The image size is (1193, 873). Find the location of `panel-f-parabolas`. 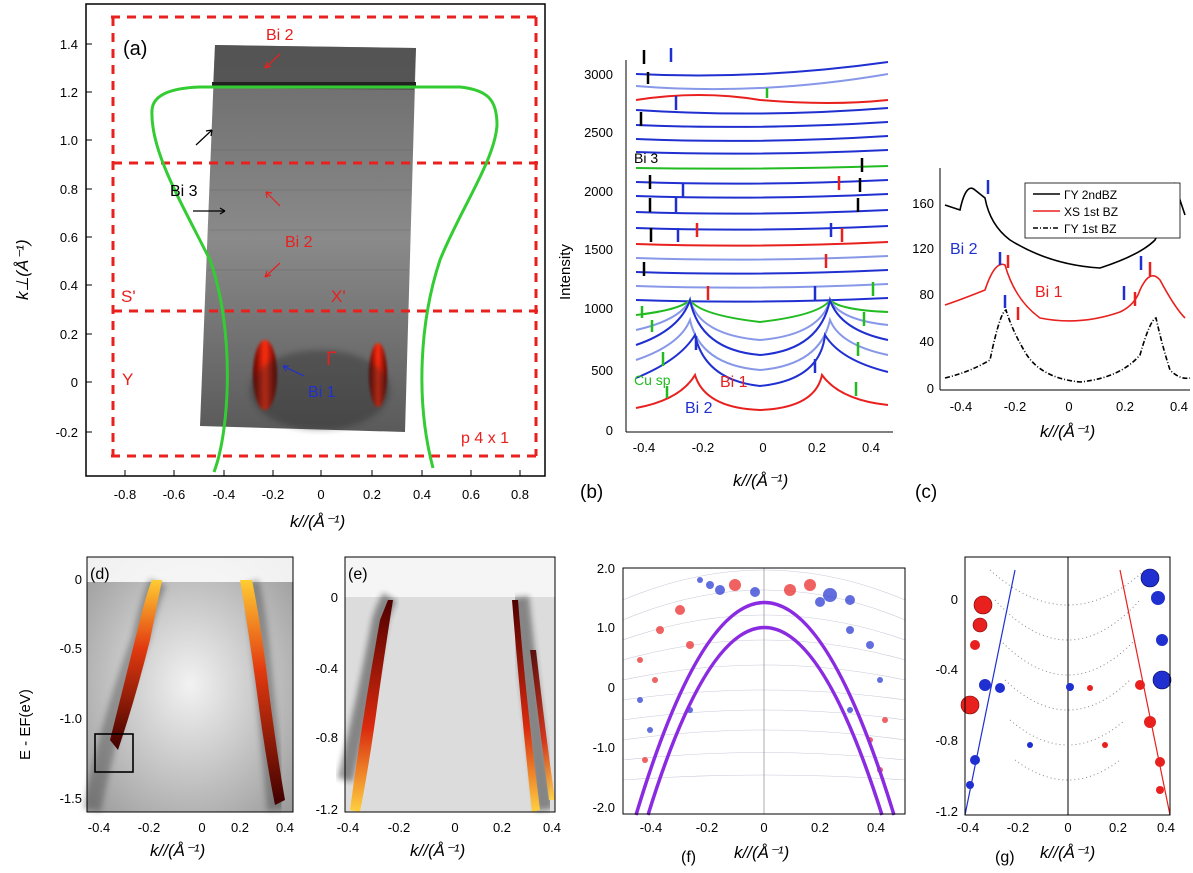

panel-f-parabolas is located at coordinates (765, 708).